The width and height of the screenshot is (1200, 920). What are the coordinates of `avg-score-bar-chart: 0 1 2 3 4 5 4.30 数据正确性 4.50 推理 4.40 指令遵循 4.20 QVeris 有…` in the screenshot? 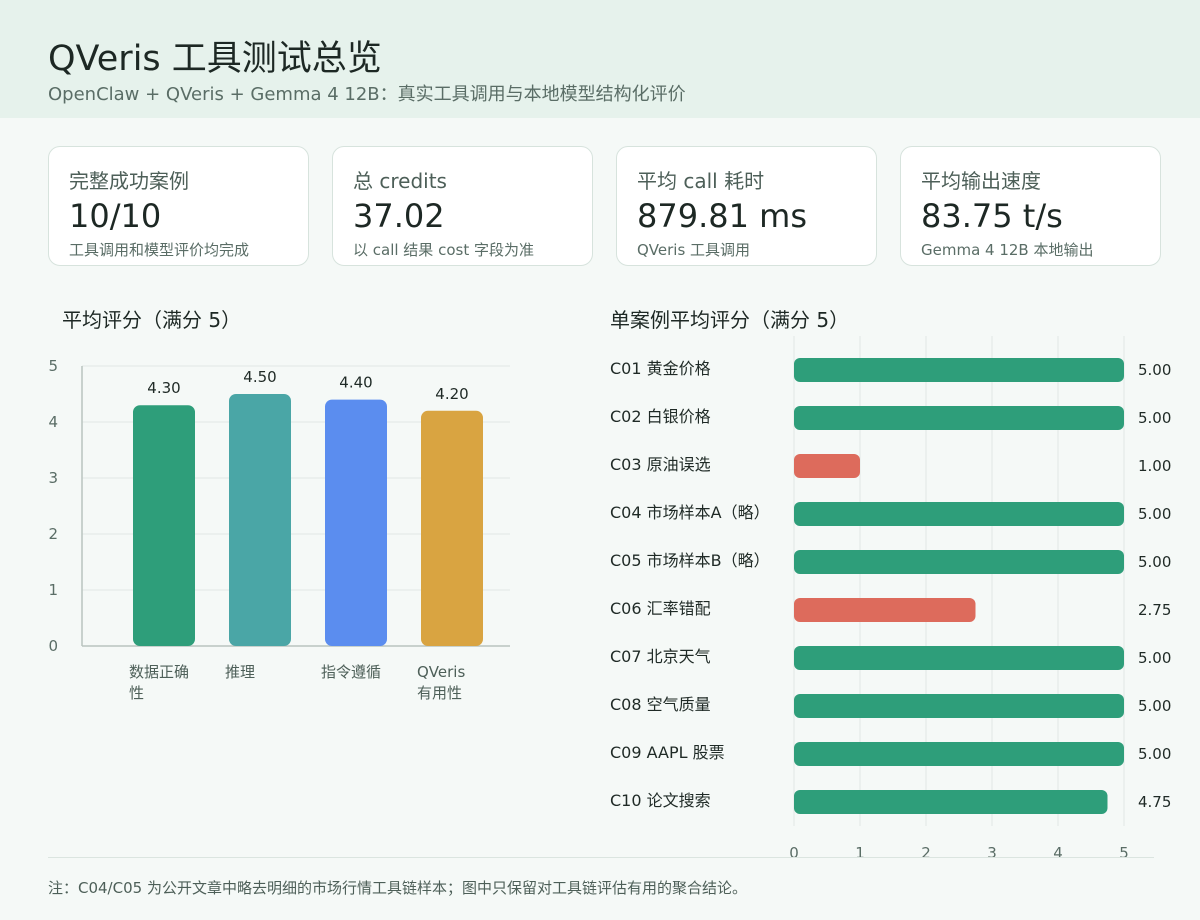 It's located at (279, 529).